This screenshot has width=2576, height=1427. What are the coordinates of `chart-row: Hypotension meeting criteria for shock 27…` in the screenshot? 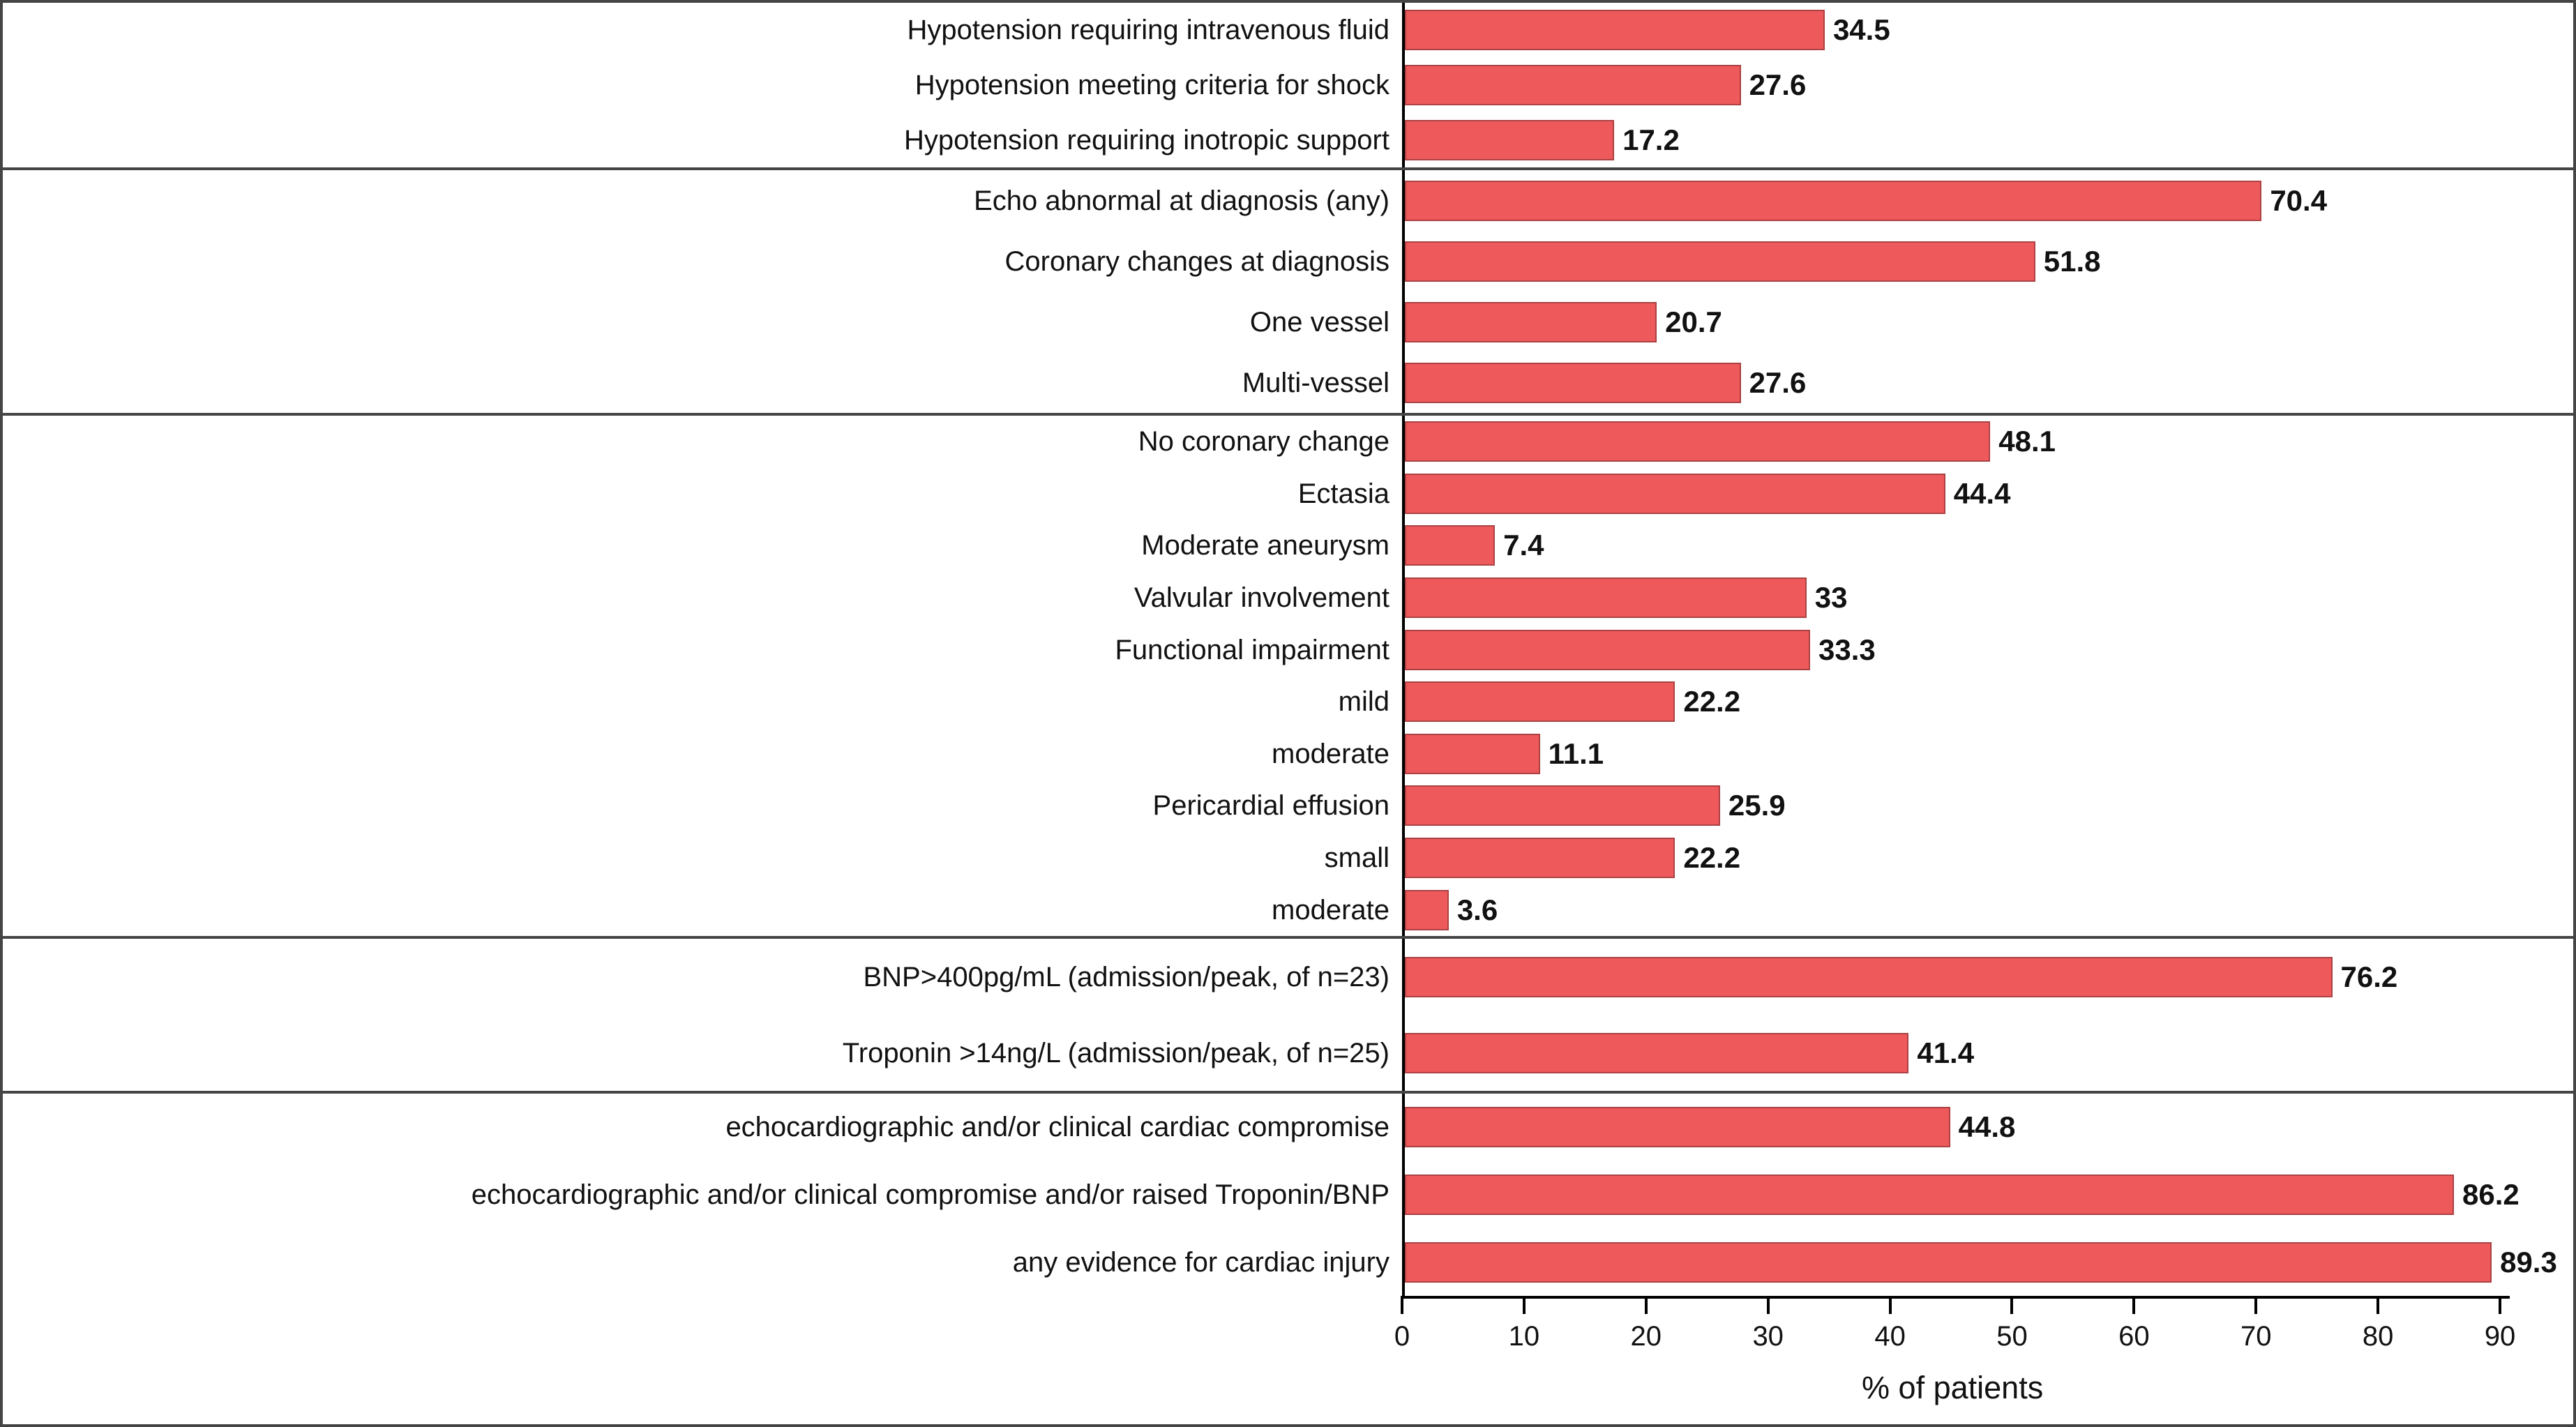 It's located at (1288, 85).